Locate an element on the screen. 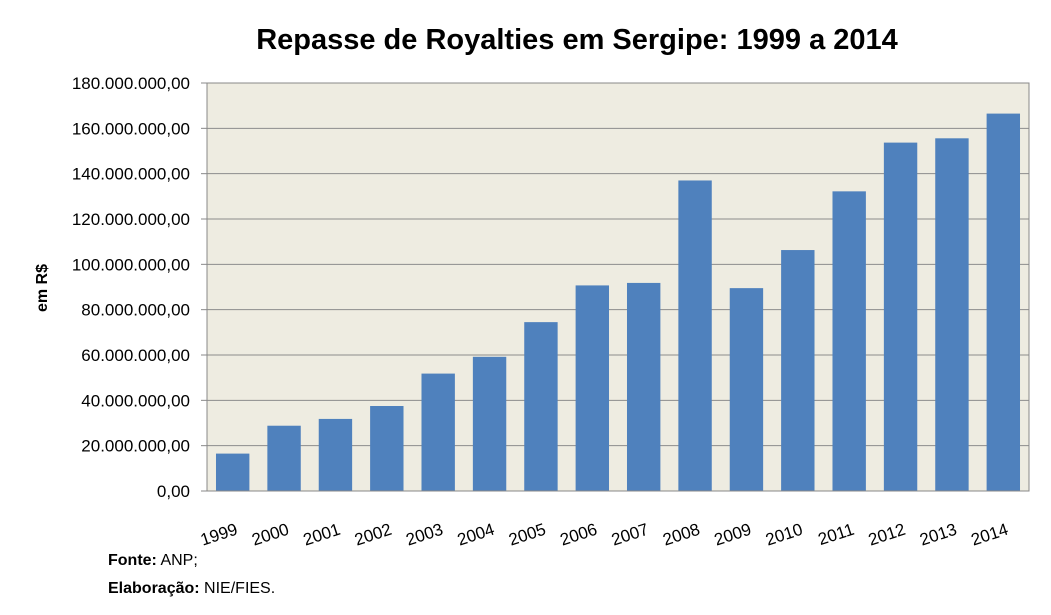  y-axis-label: em R$ is located at coordinates (42, 288).